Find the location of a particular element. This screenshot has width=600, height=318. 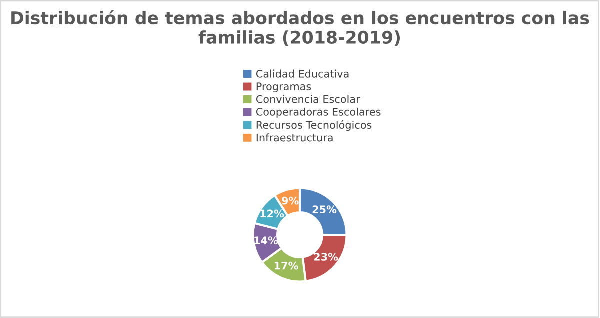

chart-title: Distribución de temas abordados en los encuentros con las familias (2018-2019) is located at coordinates (301, 28).